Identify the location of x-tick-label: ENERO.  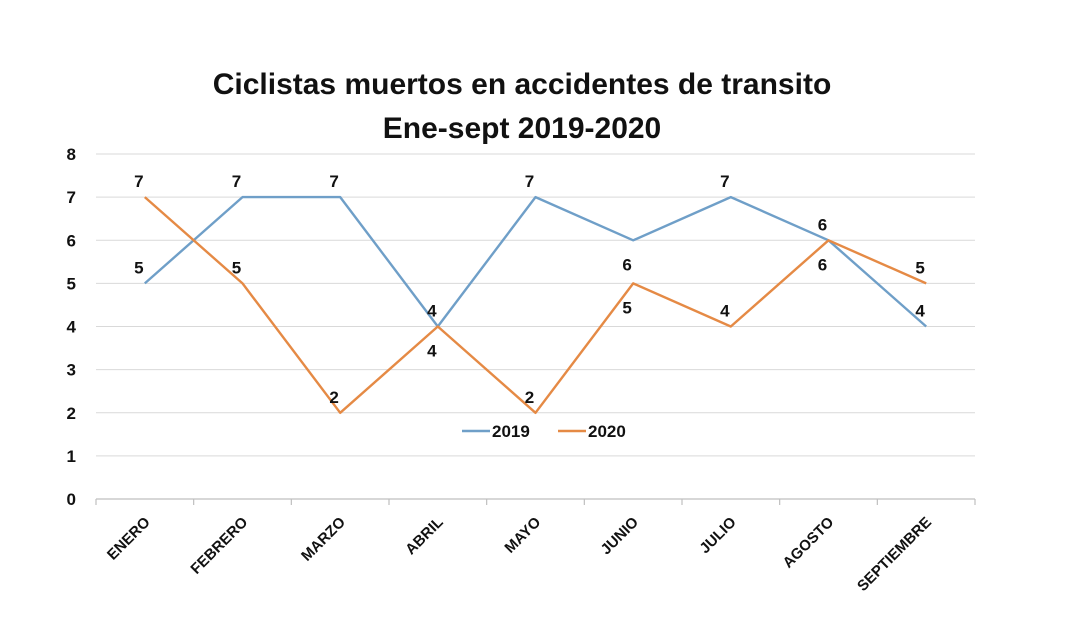
(129, 539).